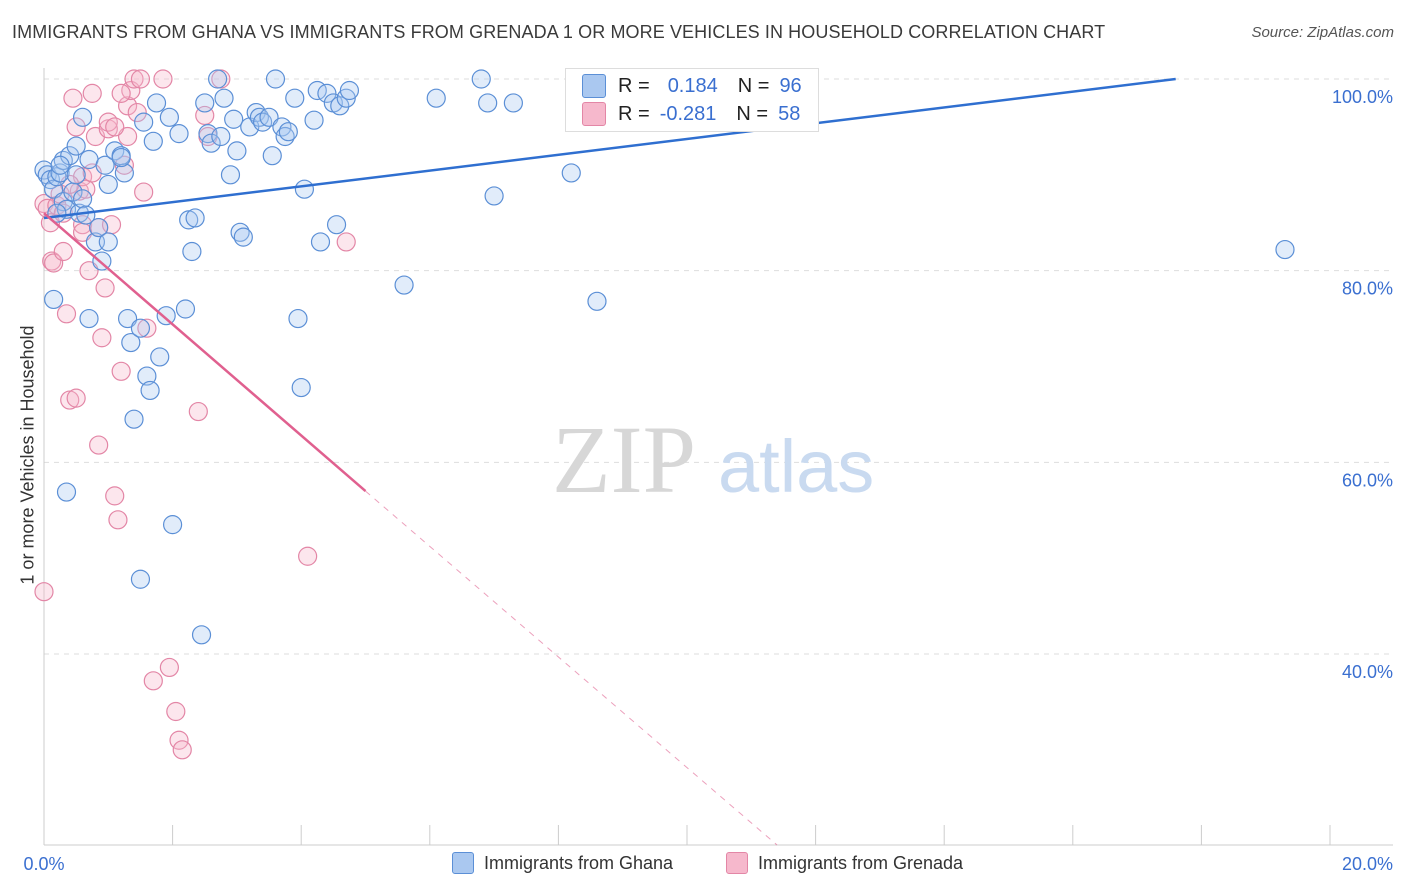 The width and height of the screenshot is (1406, 892). I want to click on y-tick-label: 40.0%, so click(1367, 672).